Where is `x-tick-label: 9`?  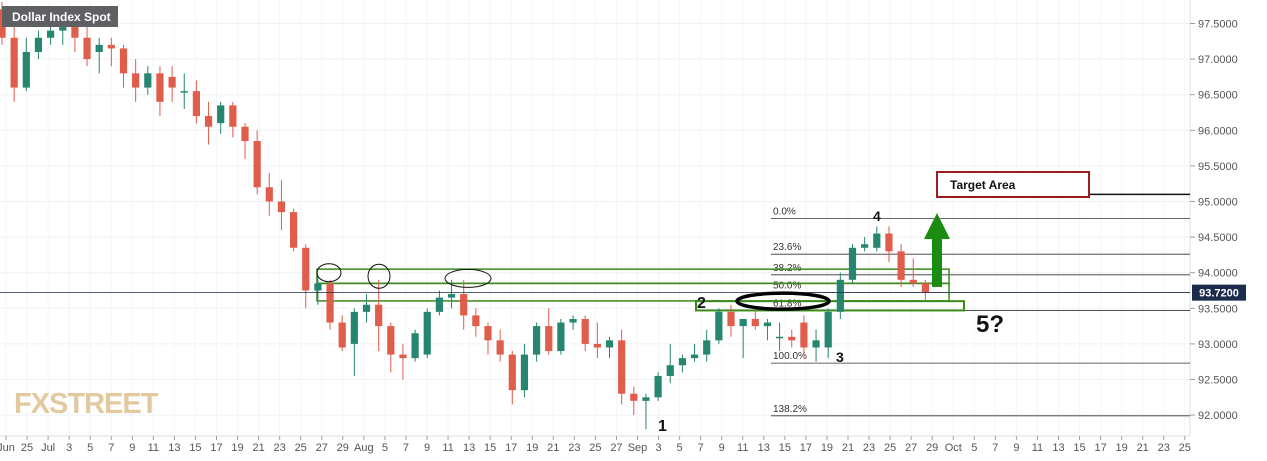
x-tick-label: 9 is located at coordinates (427, 448).